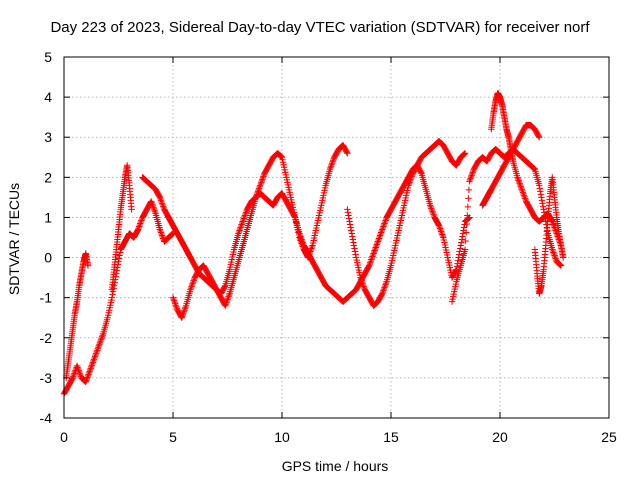 This screenshot has height=480, width=640. What do you see at coordinates (48, 177) in the screenshot?
I see `y-tick-label: 2` at bounding box center [48, 177].